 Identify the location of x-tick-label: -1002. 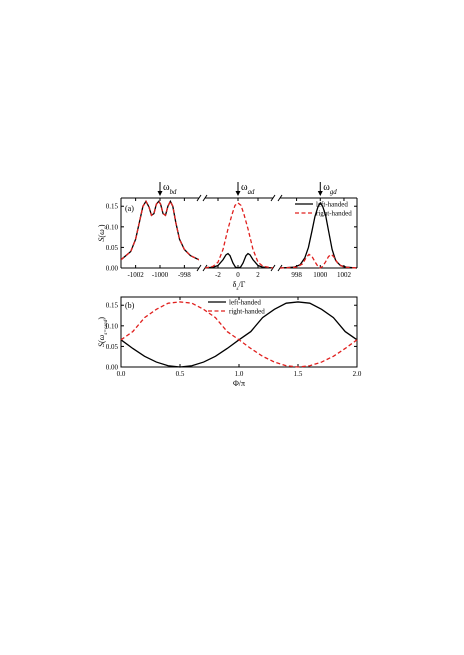
(135, 275).